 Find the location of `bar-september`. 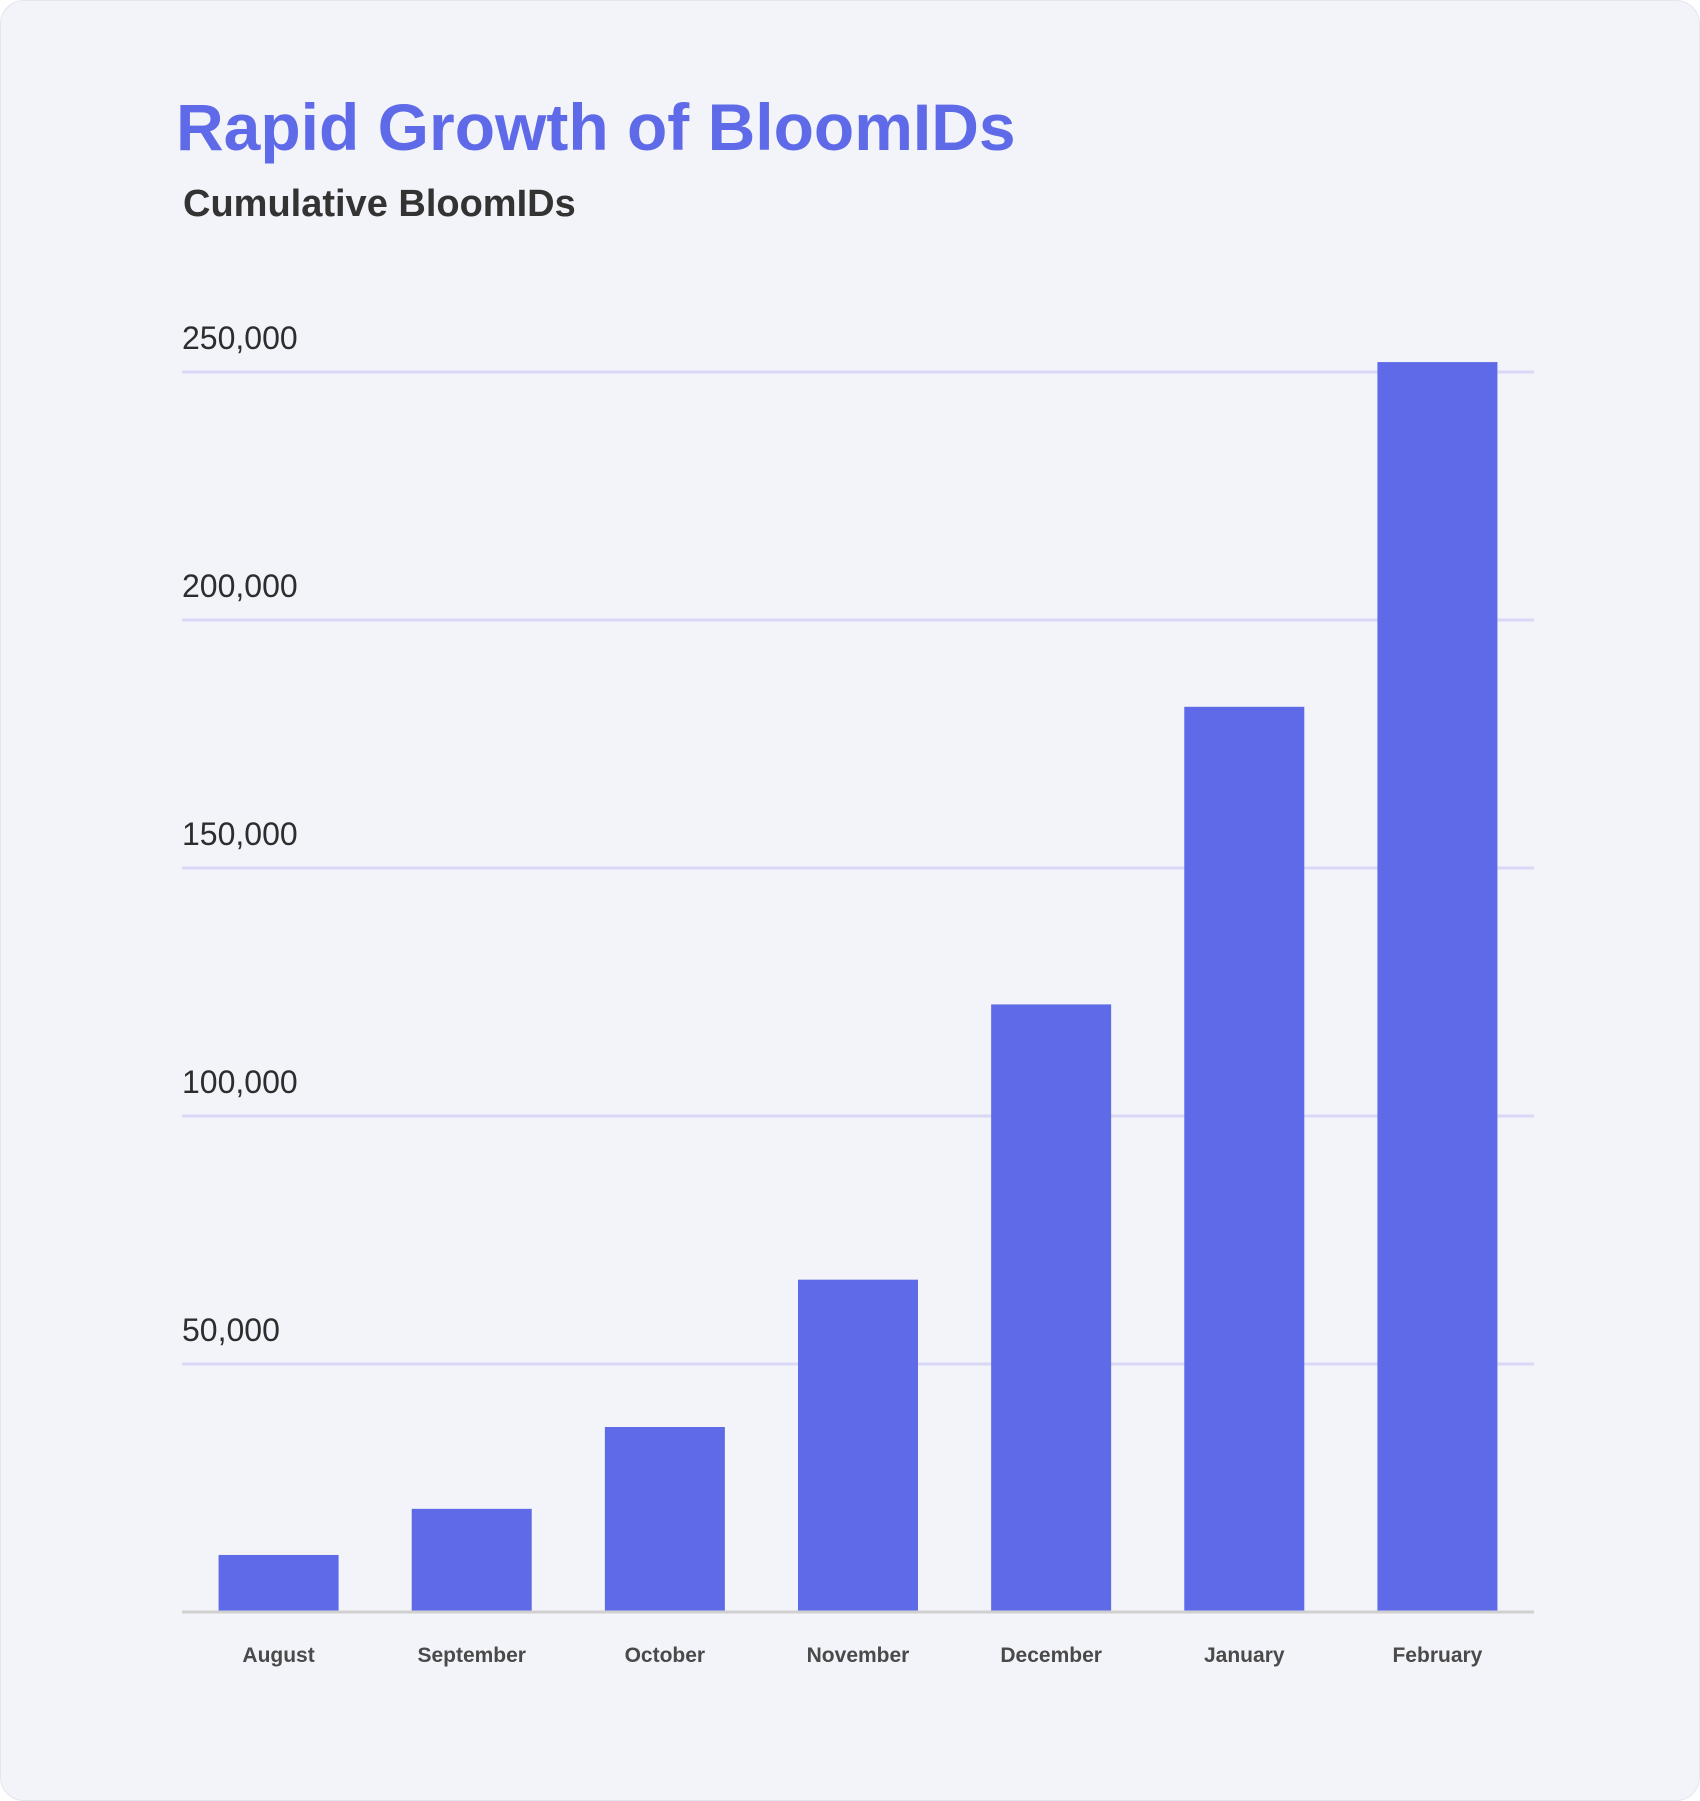

bar-september is located at coordinates (471, 1560).